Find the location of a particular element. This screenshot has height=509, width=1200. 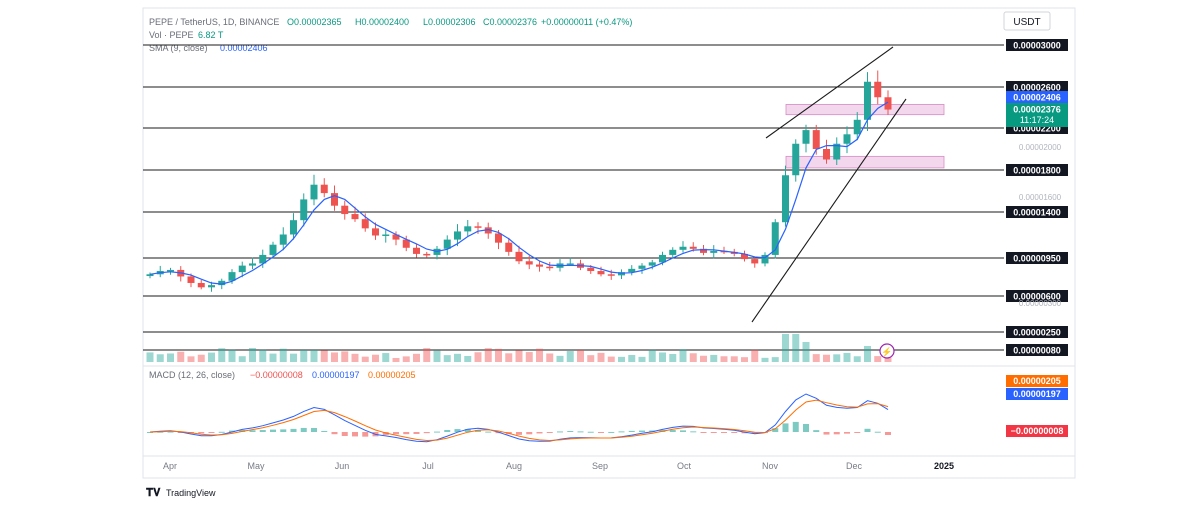

lightning-glyph: ⚡ is located at coordinates (886, 352).